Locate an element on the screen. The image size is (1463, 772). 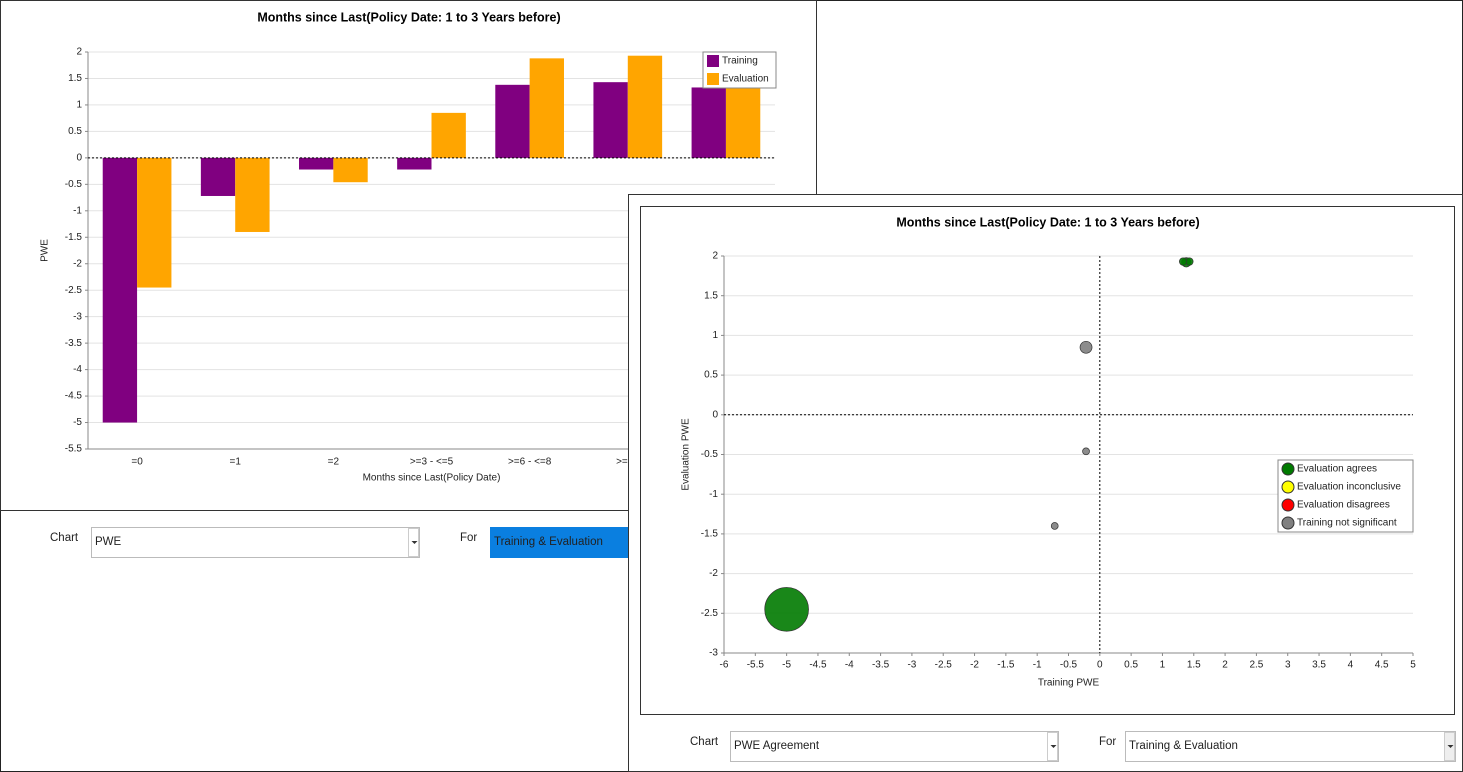
x-tick-label: 0.5 is located at coordinates (1131, 665).